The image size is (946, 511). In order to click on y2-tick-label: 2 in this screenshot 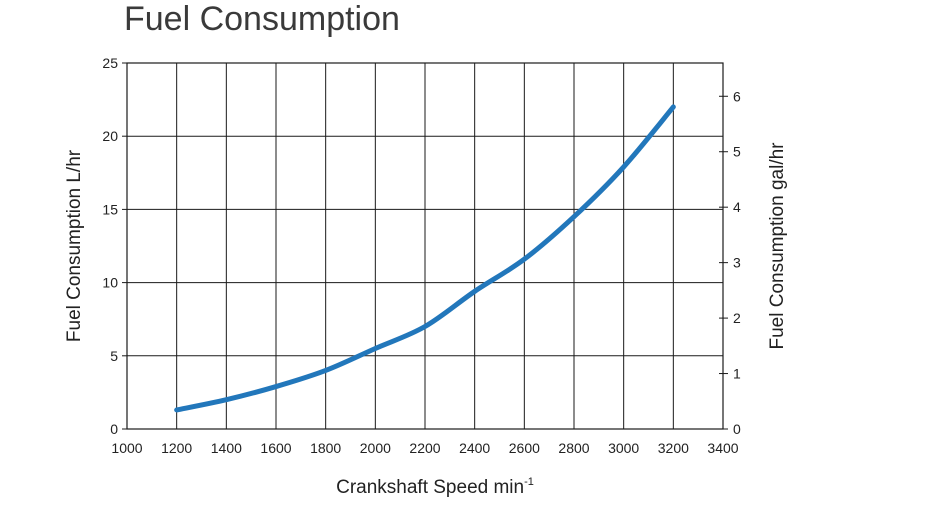, I will do `click(737, 318)`.